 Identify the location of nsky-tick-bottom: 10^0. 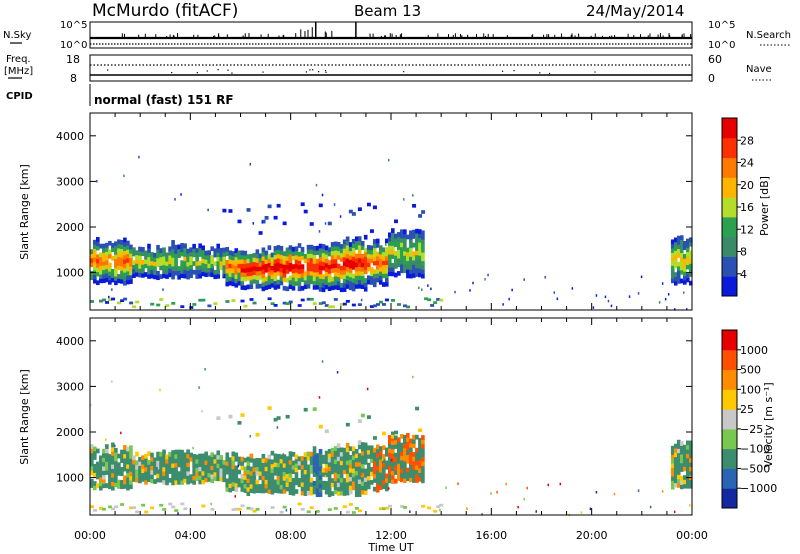
(73, 45).